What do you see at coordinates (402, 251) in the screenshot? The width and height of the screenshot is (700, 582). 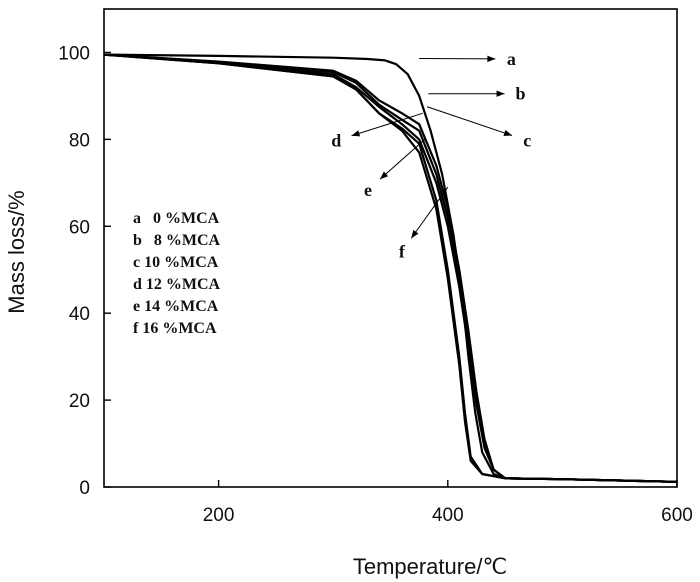 I see `callout-label-f: f` at bounding box center [402, 251].